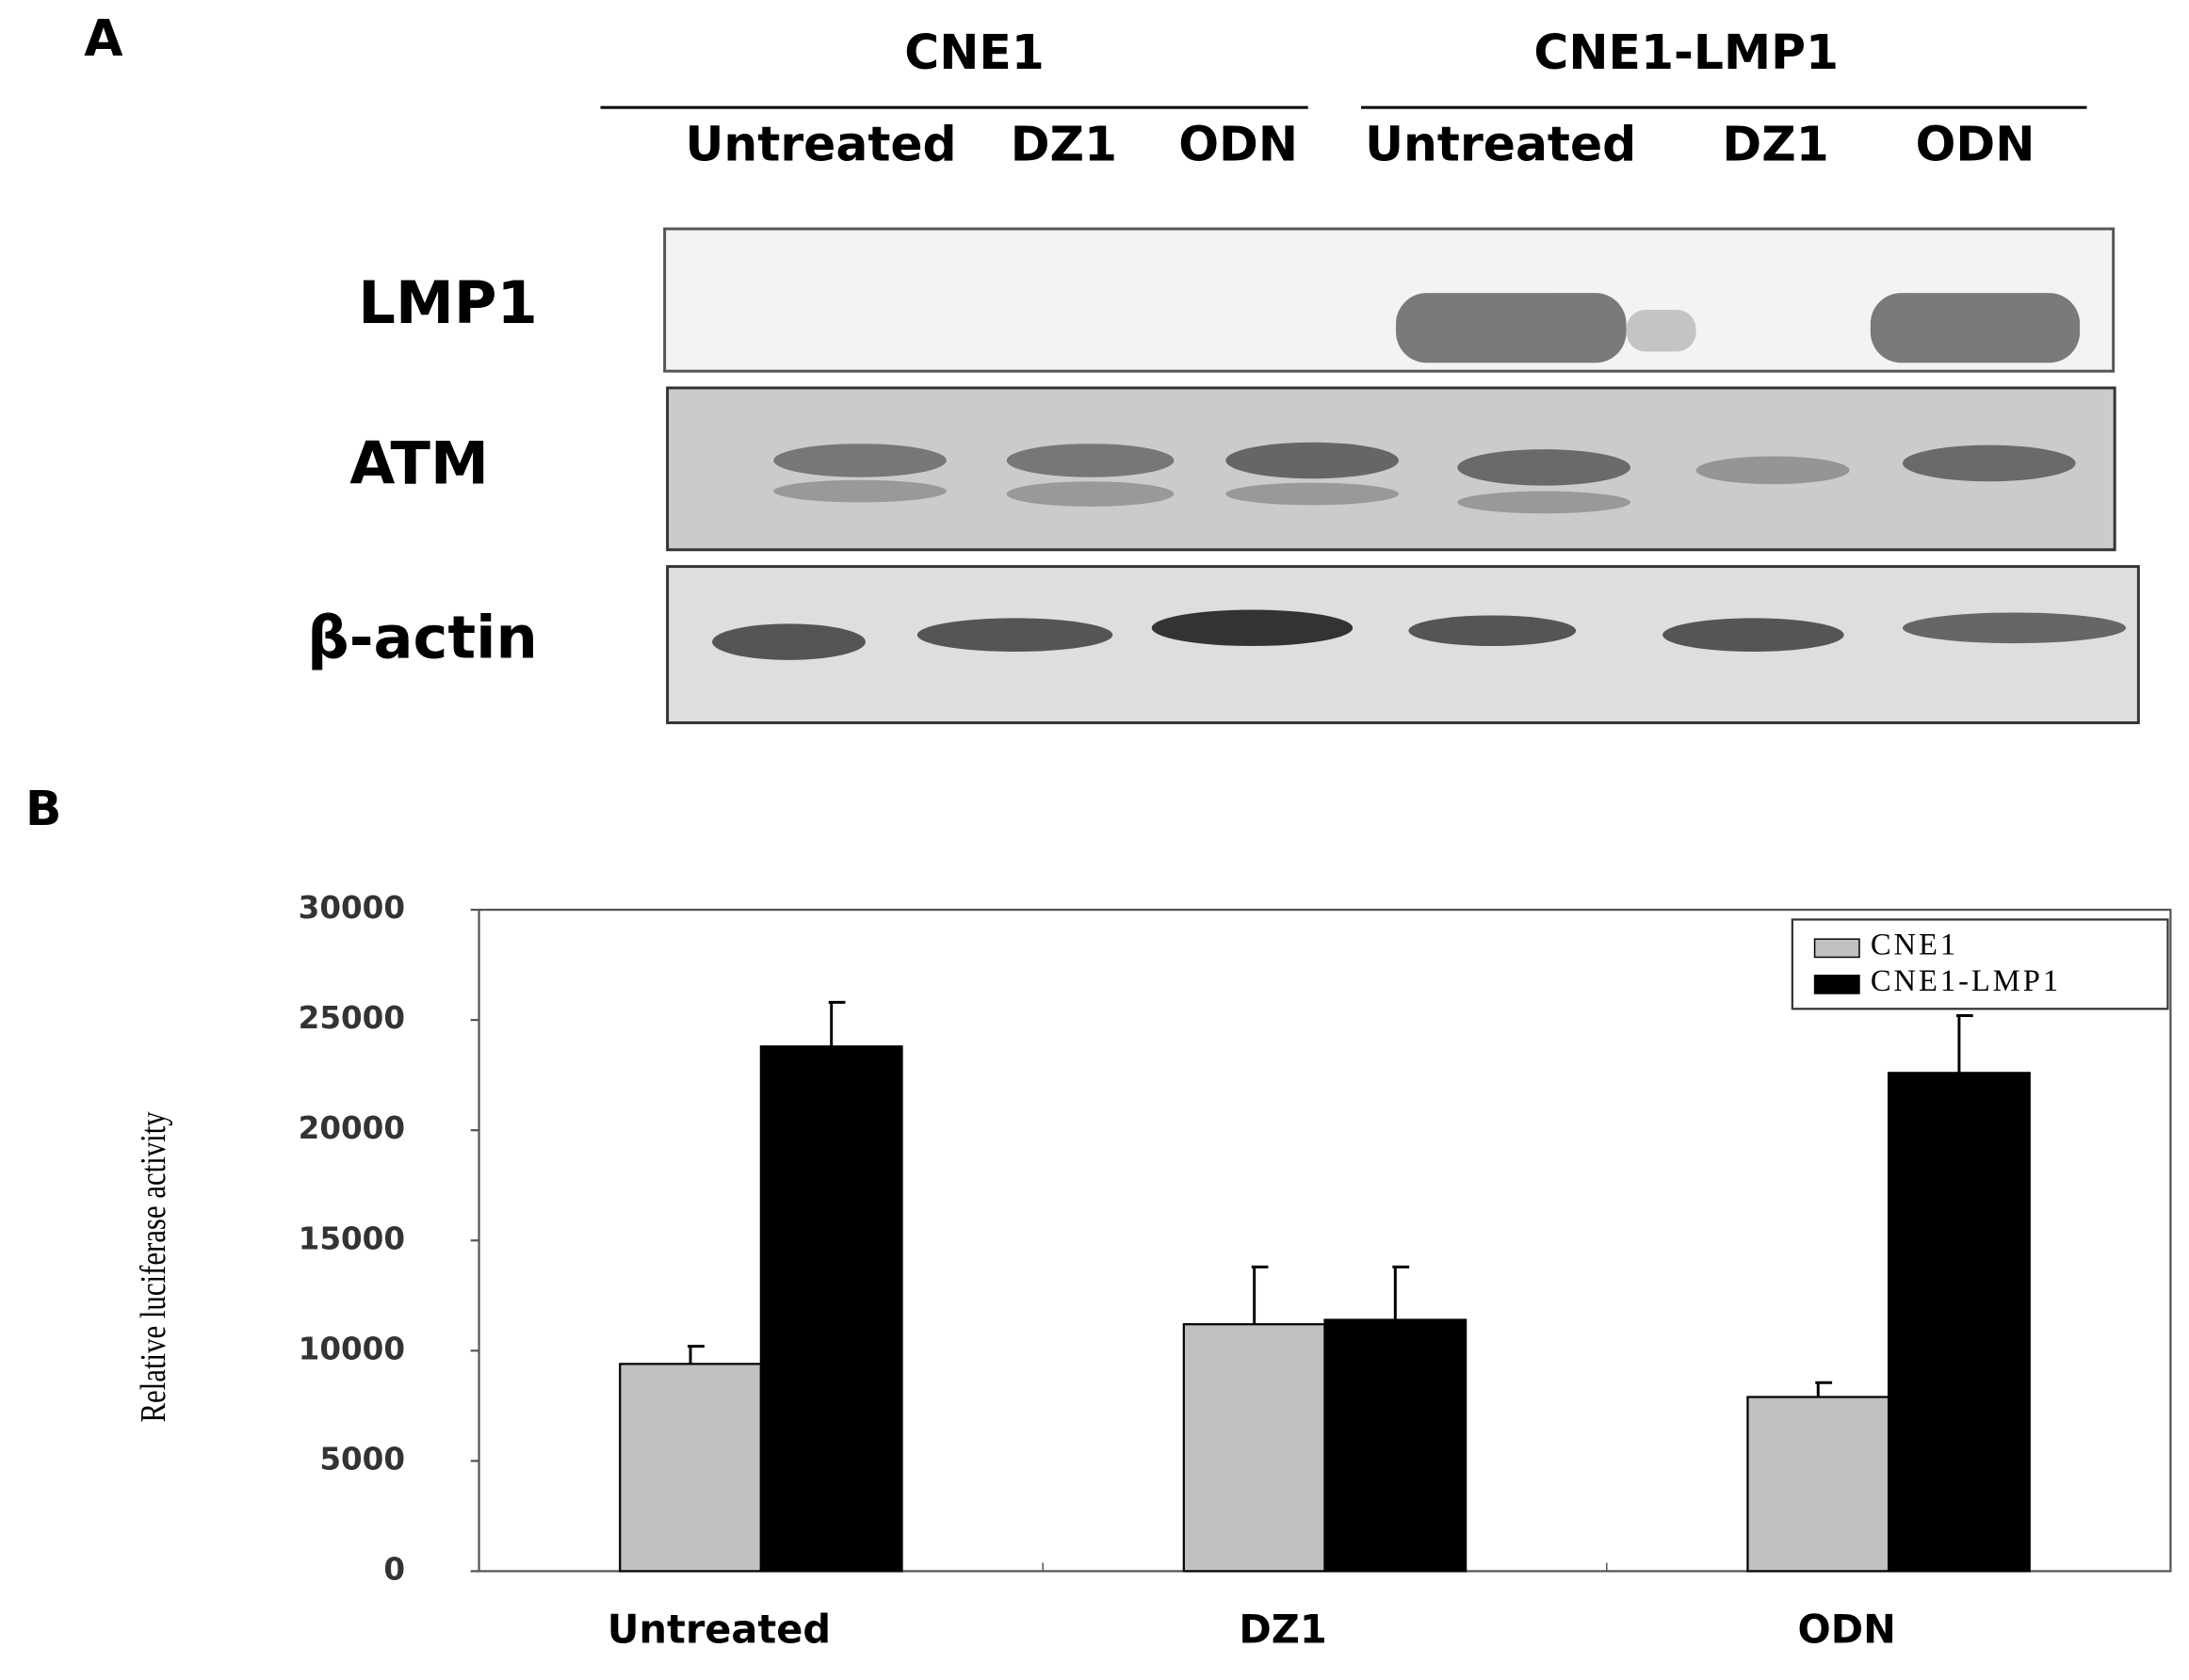 The width and height of the screenshot is (2189, 1680). Describe the element at coordinates (352, 1349) in the screenshot. I see `y-tick-label: 10000` at that location.